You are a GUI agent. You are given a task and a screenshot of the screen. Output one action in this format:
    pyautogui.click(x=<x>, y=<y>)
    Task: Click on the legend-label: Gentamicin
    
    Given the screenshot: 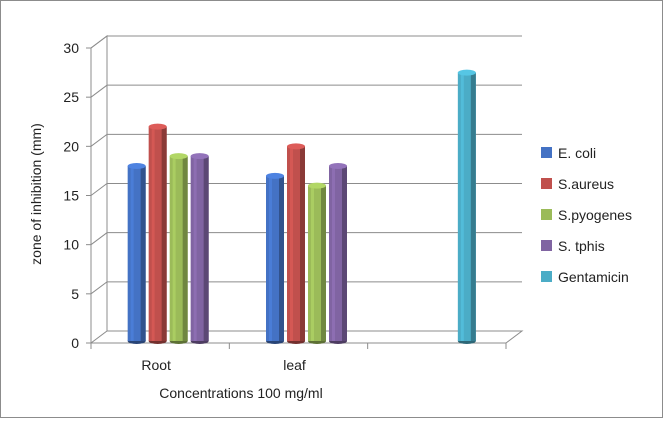 What is the action you would take?
    pyautogui.click(x=593, y=277)
    